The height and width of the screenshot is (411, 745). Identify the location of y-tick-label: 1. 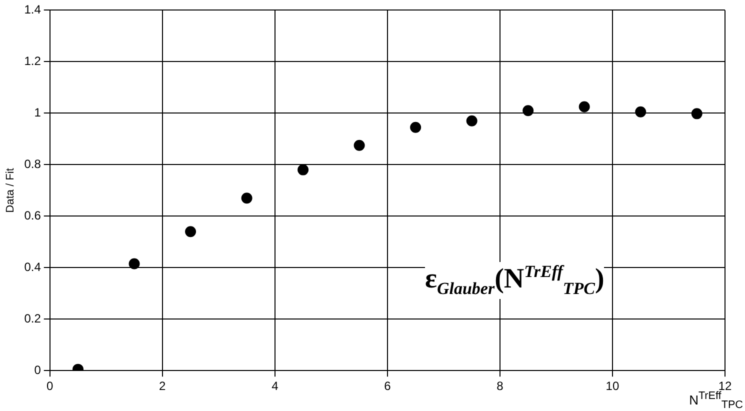
(38, 112).